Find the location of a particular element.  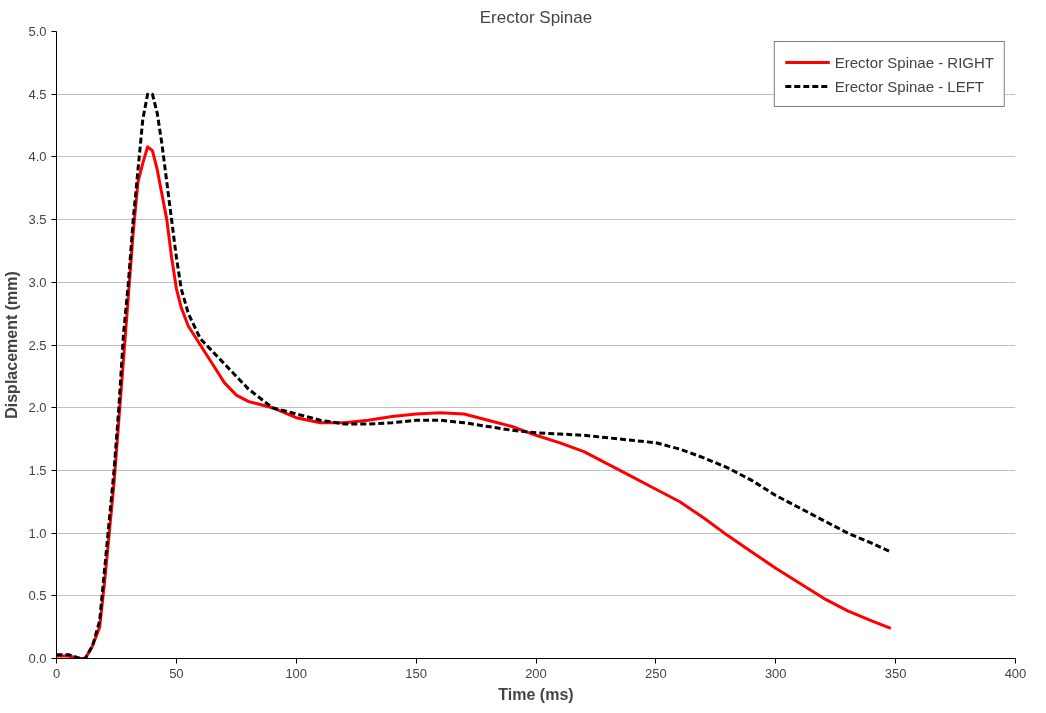

y-tick-label: 4.0 is located at coordinates (37, 157).